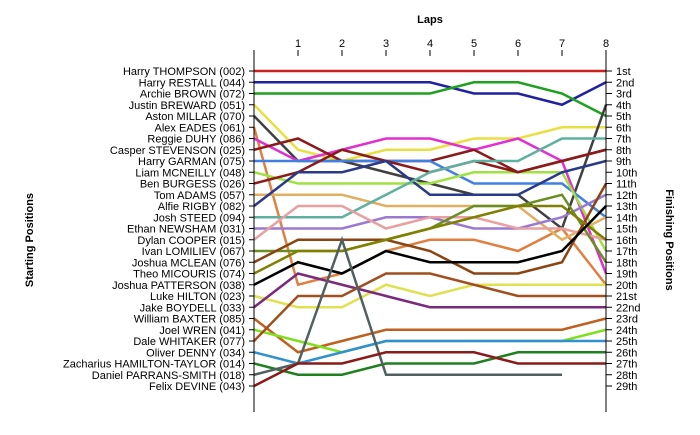  What do you see at coordinates (623, 128) in the screenshot?
I see `finishing-position-label: 6th` at bounding box center [623, 128].